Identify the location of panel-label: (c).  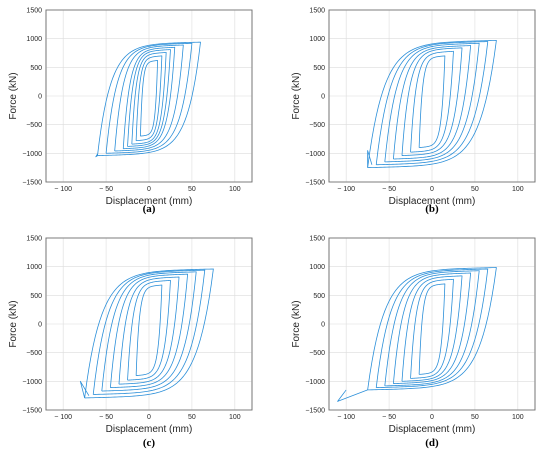
(149, 443).